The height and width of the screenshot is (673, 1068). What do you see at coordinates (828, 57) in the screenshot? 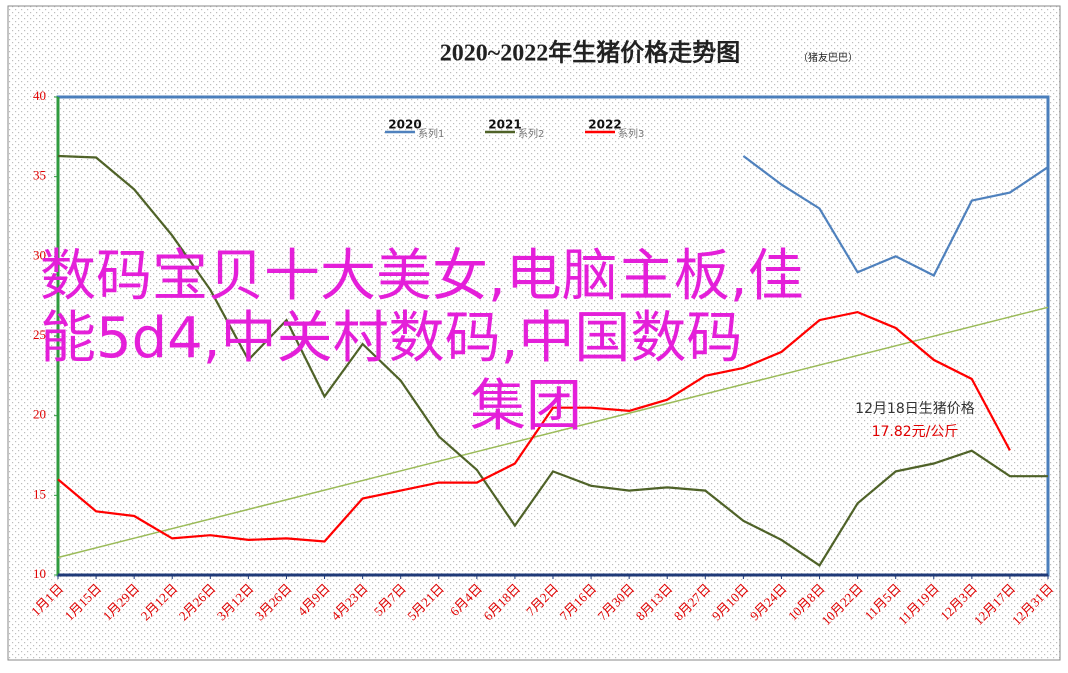
I see `chart-subtitle: （猪友巴巴）` at bounding box center [828, 57].